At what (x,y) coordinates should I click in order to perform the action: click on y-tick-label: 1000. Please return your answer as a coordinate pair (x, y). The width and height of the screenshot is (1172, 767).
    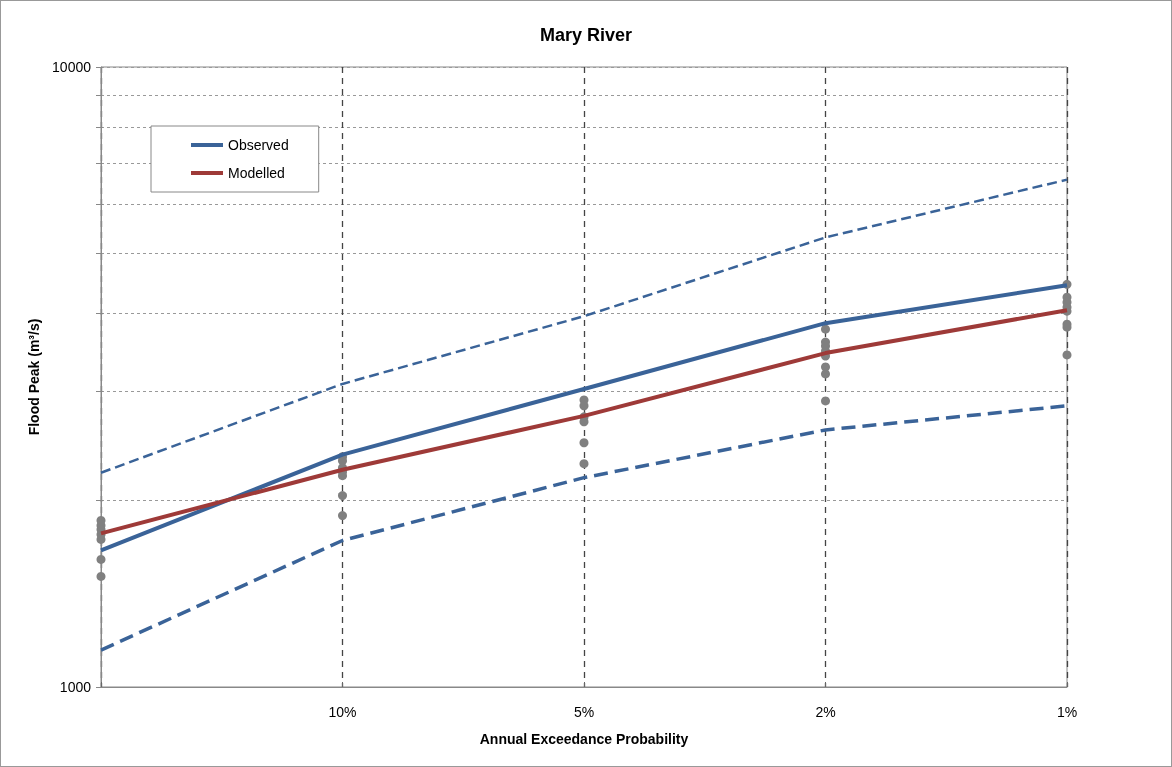
    Looking at the image, I should click on (75, 687).